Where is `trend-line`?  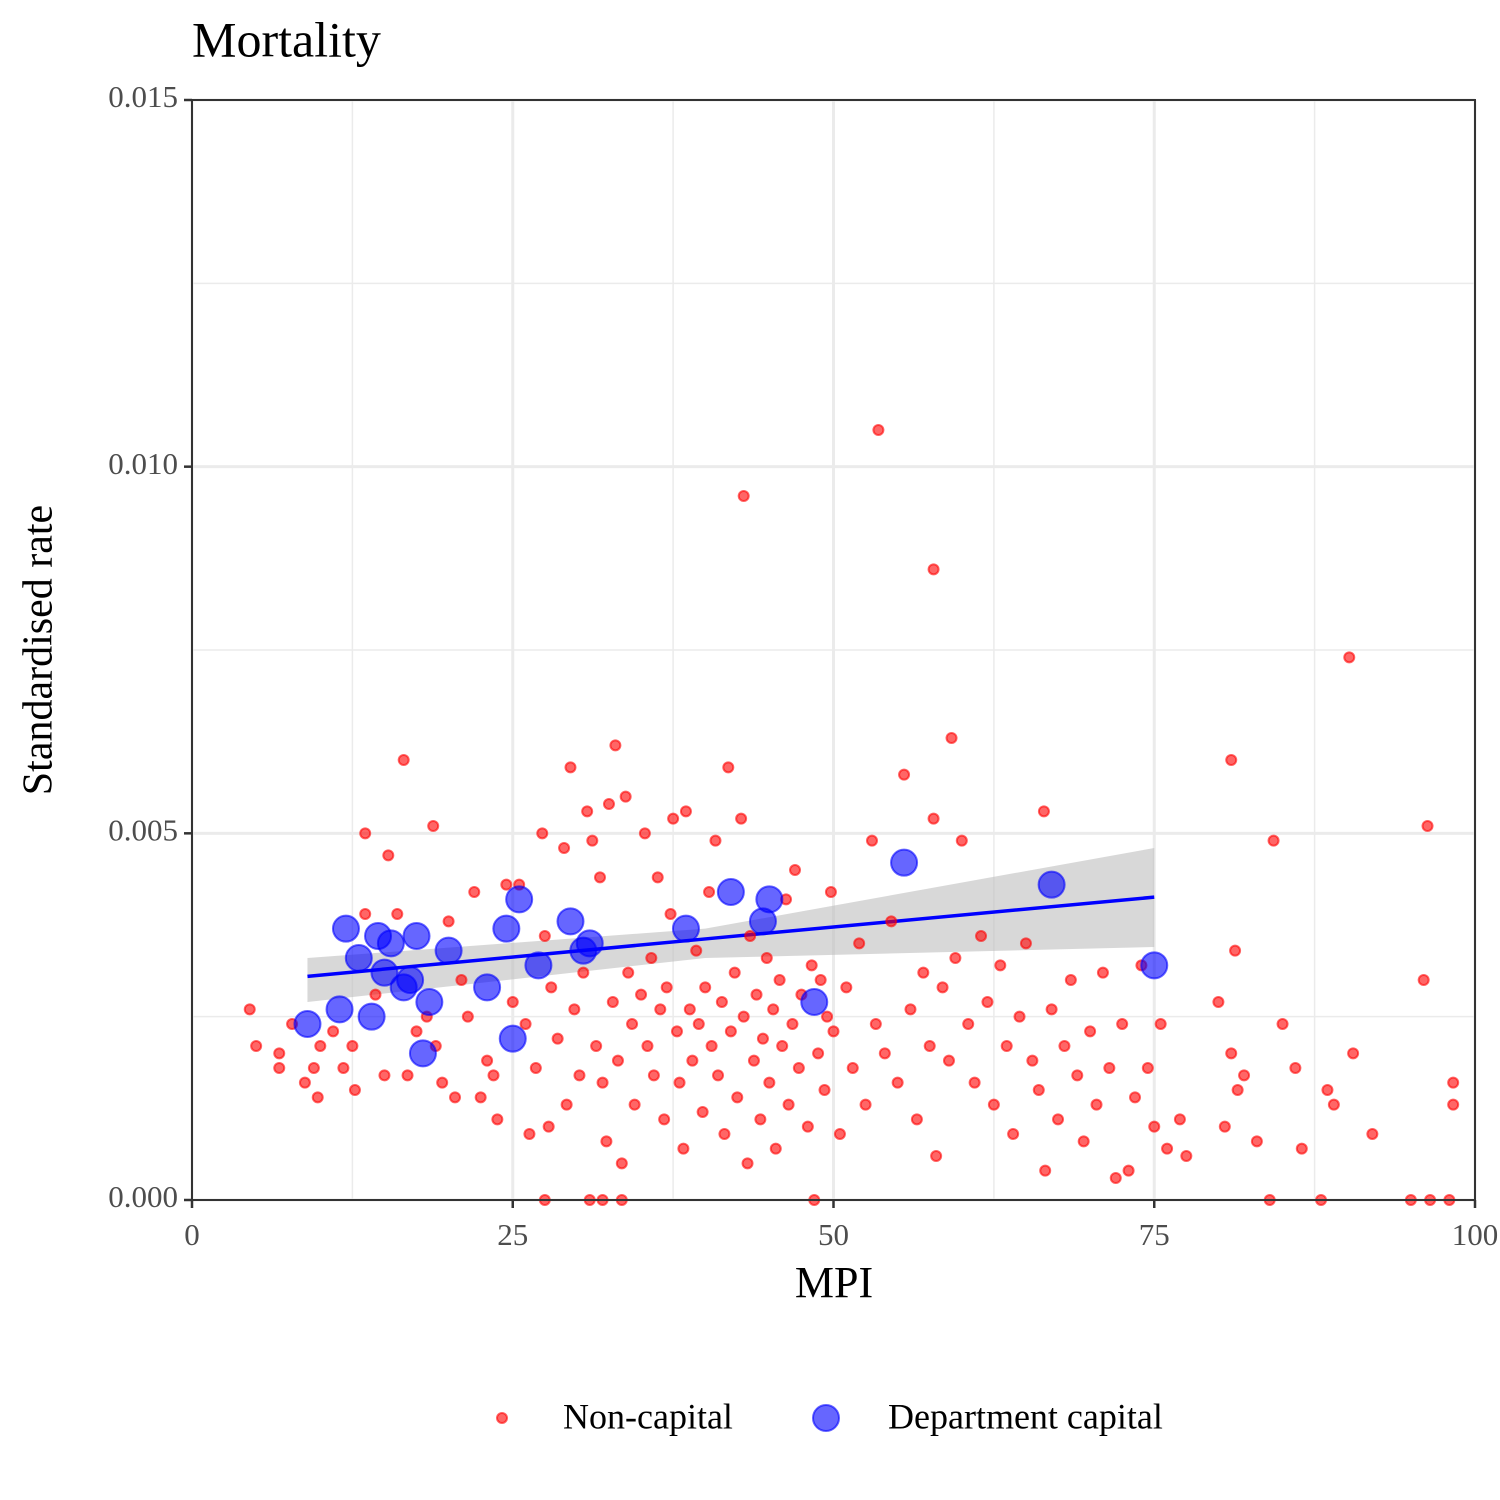
trend-line is located at coordinates (731, 937).